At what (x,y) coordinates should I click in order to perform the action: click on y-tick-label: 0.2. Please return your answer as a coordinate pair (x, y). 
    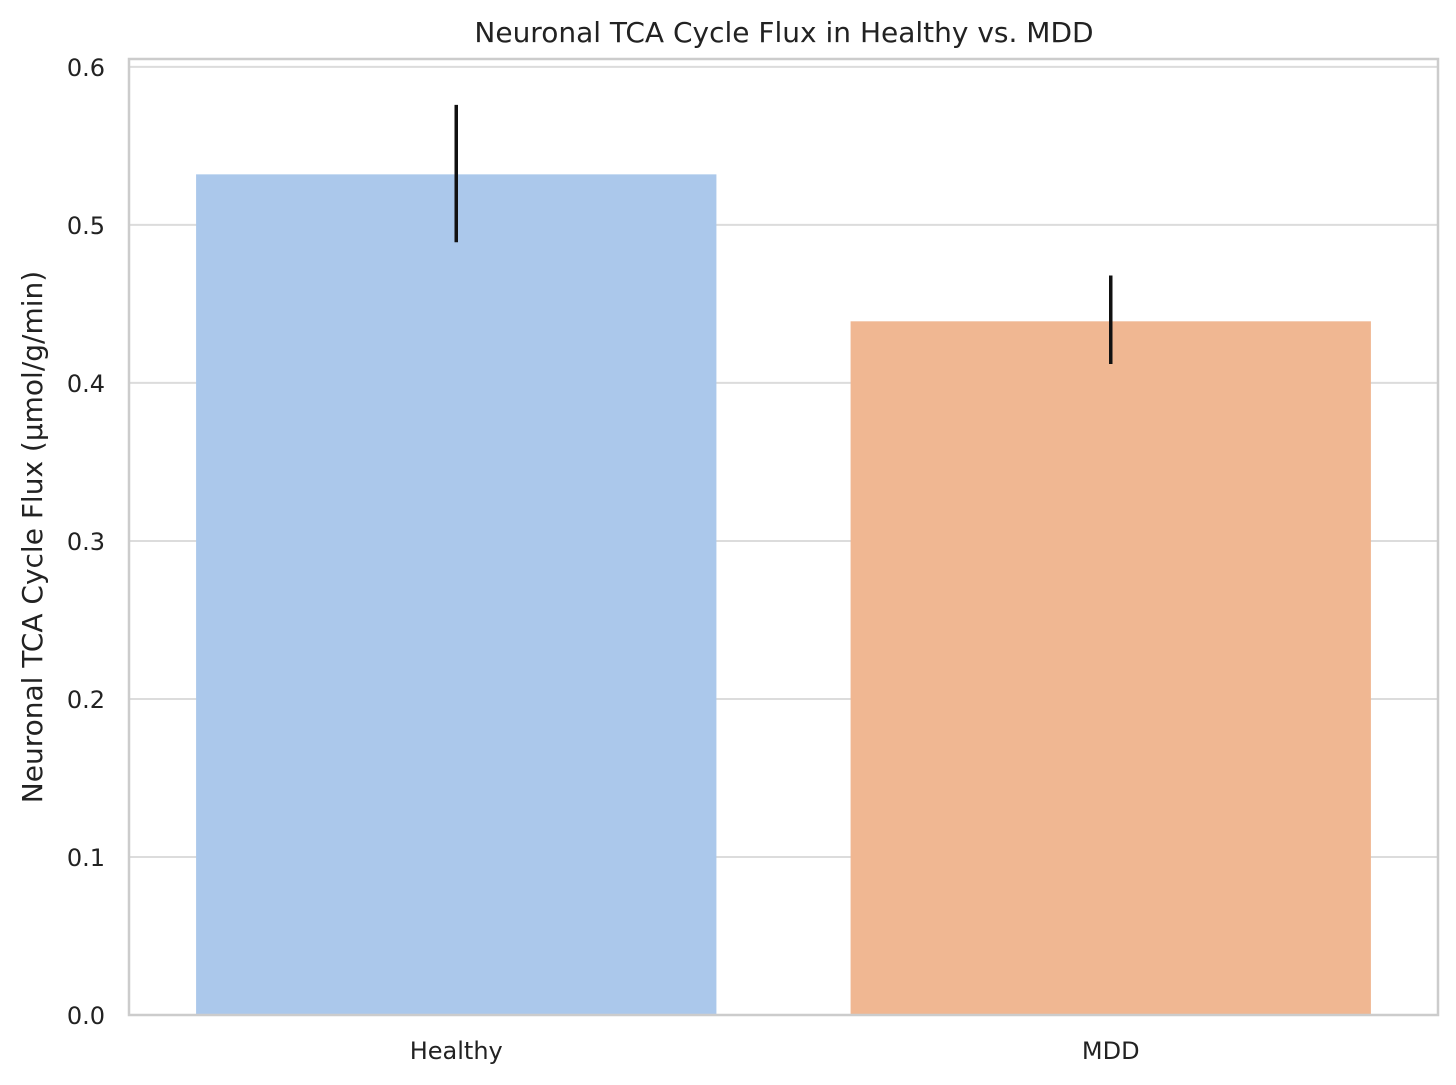
    Looking at the image, I should click on (86, 700).